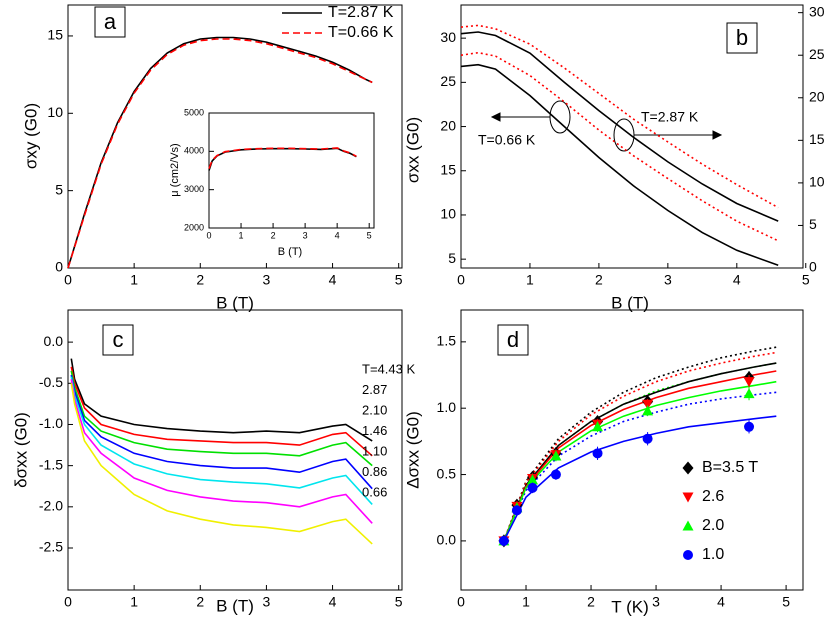  What do you see at coordinates (194, 151) in the screenshot?
I see `y-tick-label: 4000` at bounding box center [194, 151].